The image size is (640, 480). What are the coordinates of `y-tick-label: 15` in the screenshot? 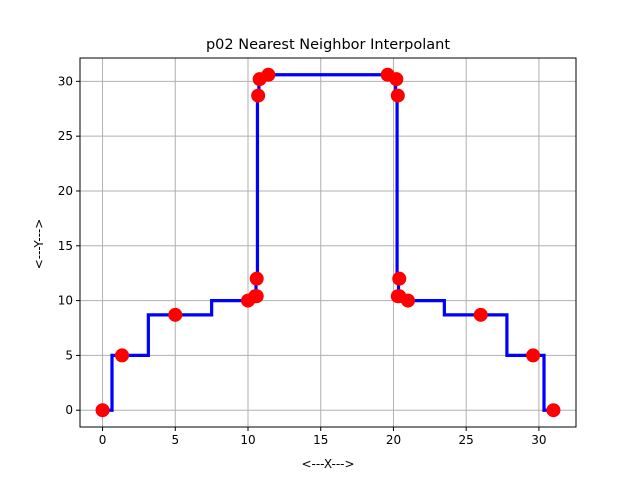 It's located at (65, 246).